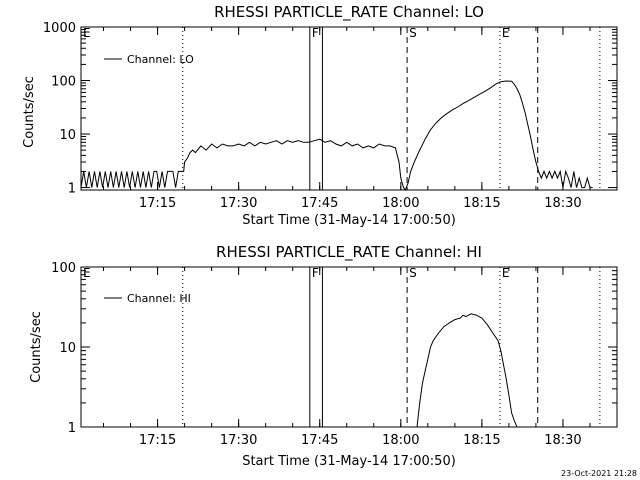 This screenshot has width=640, height=480. What do you see at coordinates (59, 28) in the screenshot?
I see `y-tick-label: 1000` at bounding box center [59, 28].